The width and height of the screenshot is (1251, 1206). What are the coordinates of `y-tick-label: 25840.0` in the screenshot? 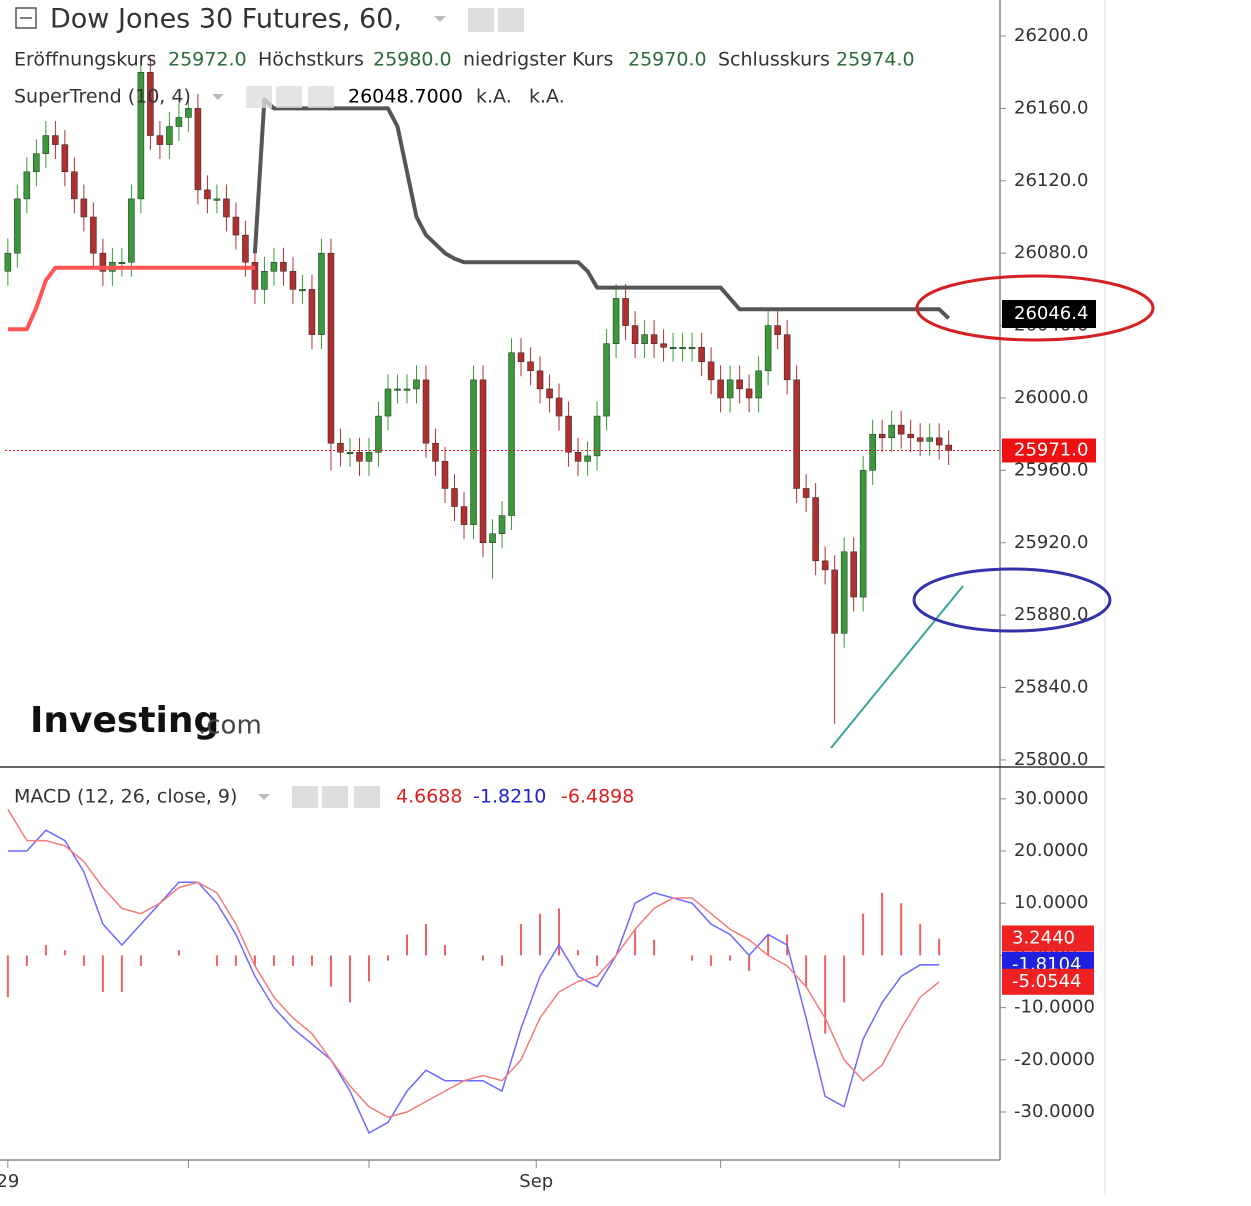 It's located at (1051, 687).